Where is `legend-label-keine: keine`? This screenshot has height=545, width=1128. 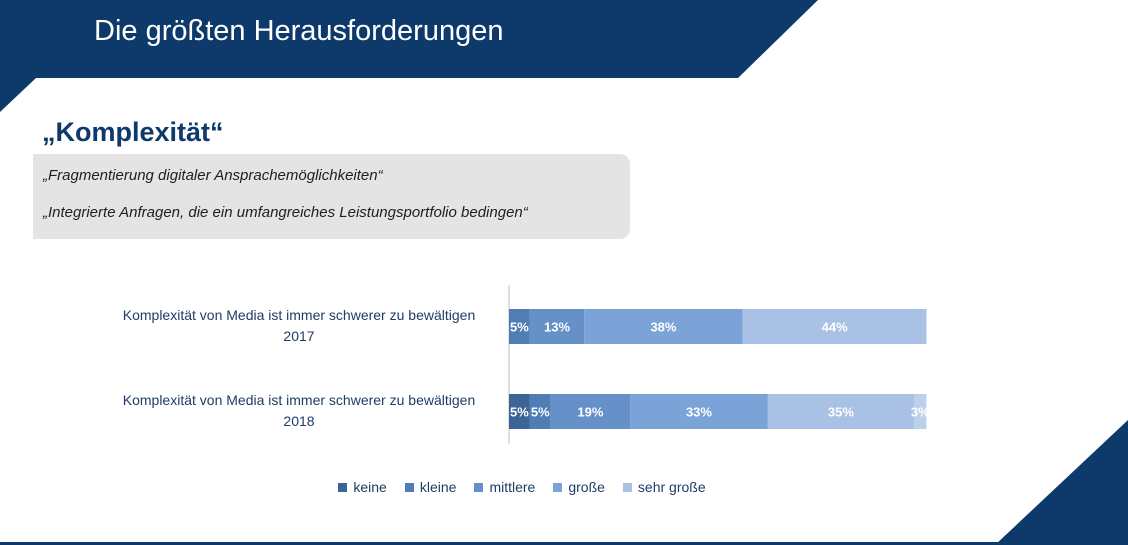
legend-label-keine: keine is located at coordinates (370, 487).